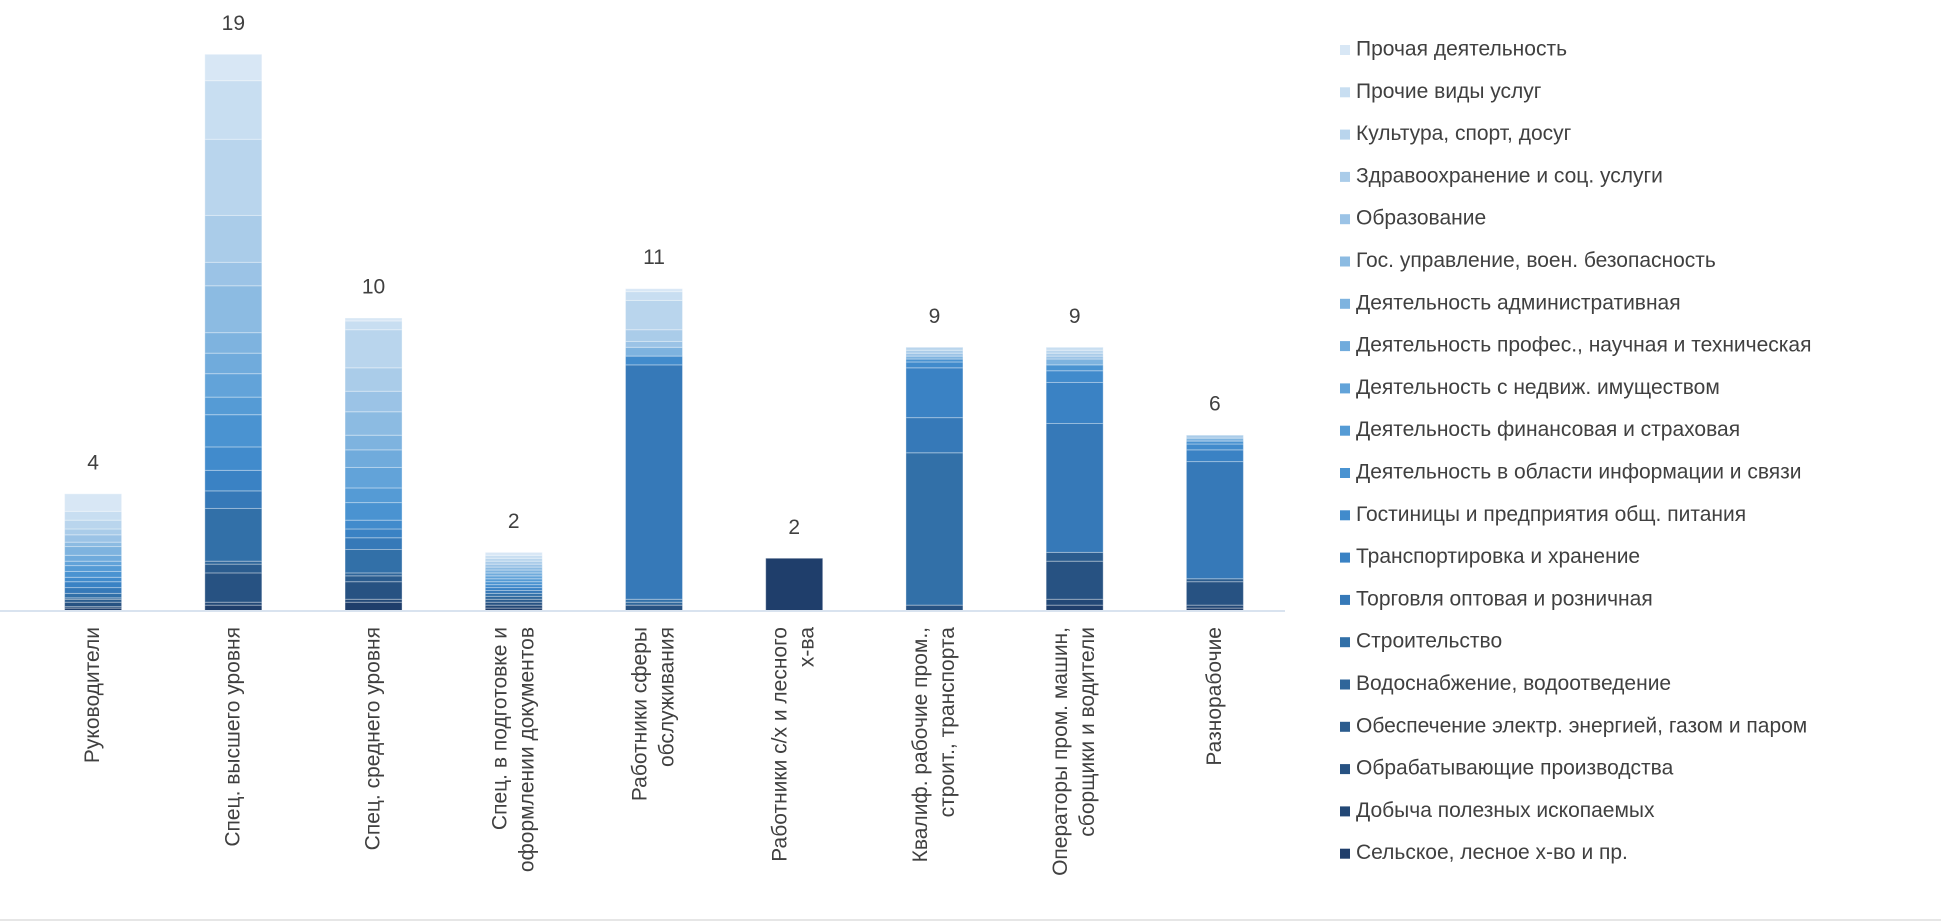 The height and width of the screenshot is (923, 1941). Describe the element at coordinates (372, 738) in the screenshot. I see `x-tick-label: Спец. среднего уровня` at that location.